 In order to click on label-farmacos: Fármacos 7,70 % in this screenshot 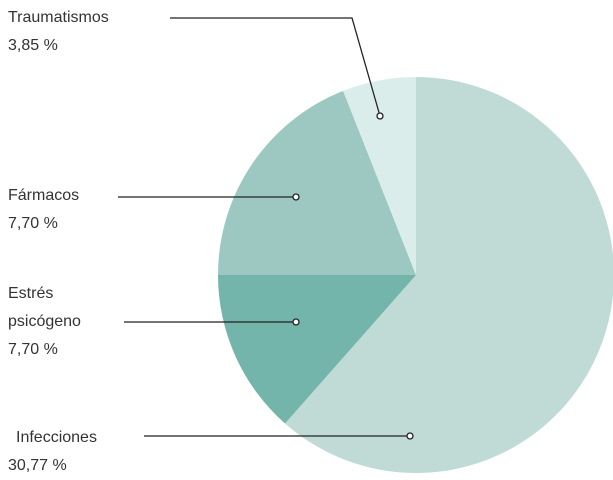, I will do `click(43, 210)`.